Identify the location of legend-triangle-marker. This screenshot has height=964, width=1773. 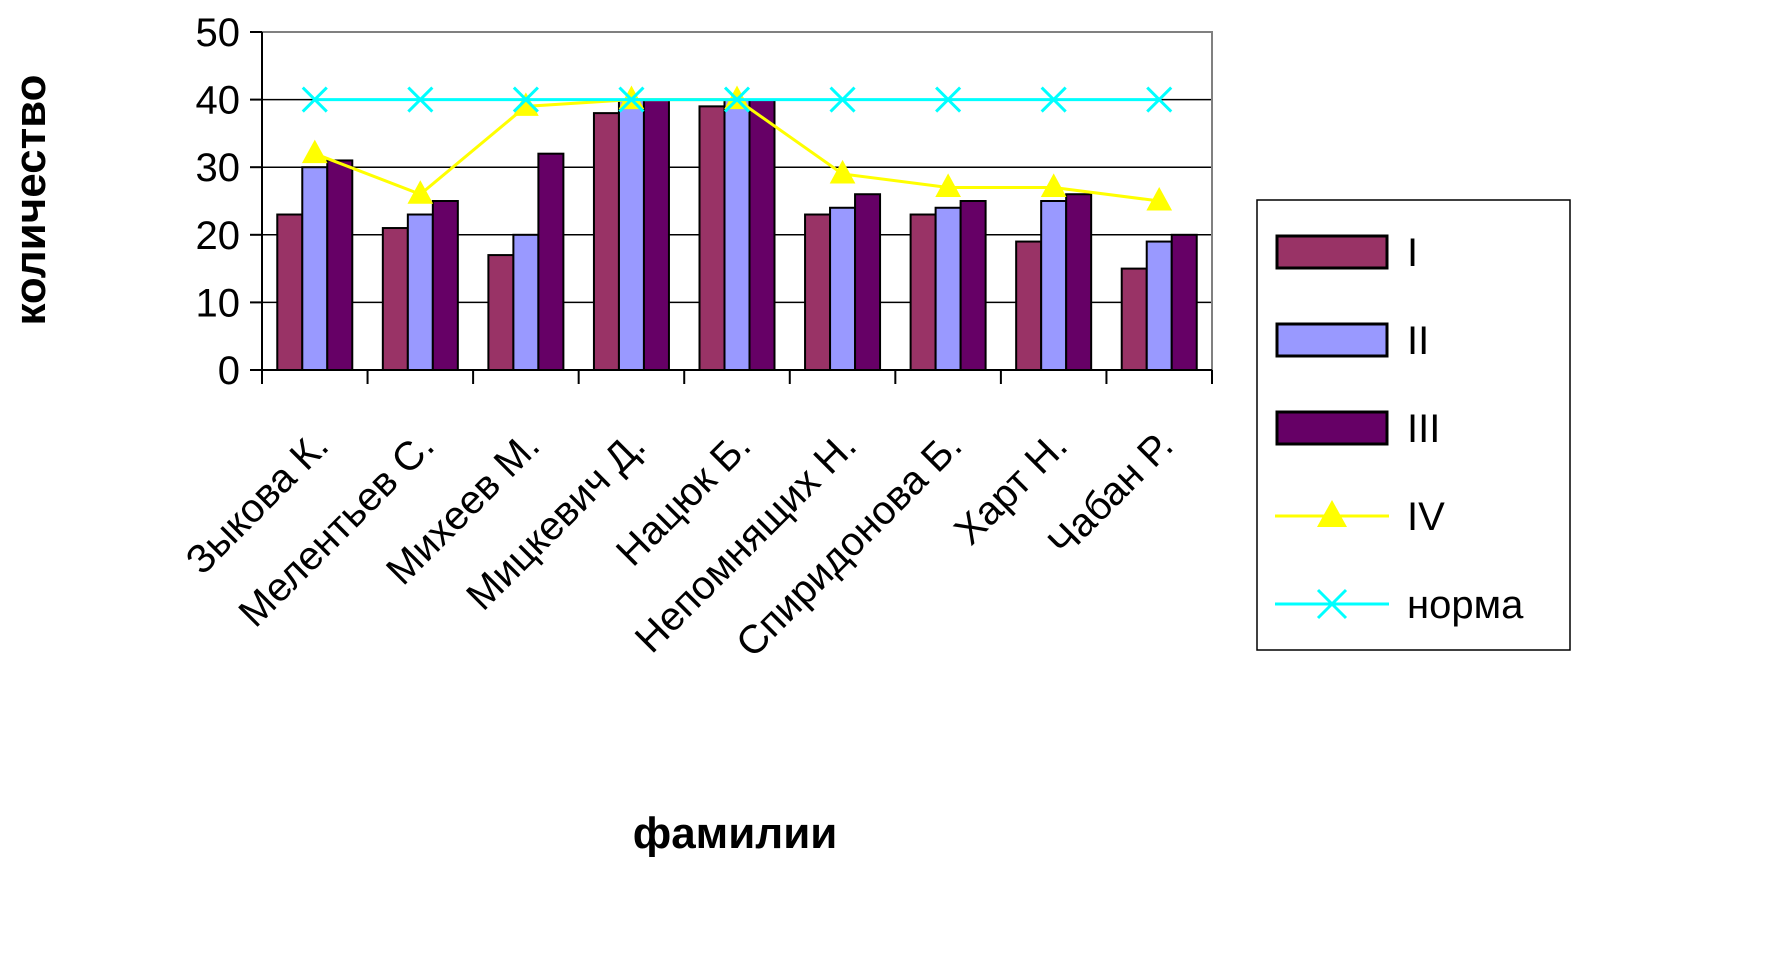
(1332, 513).